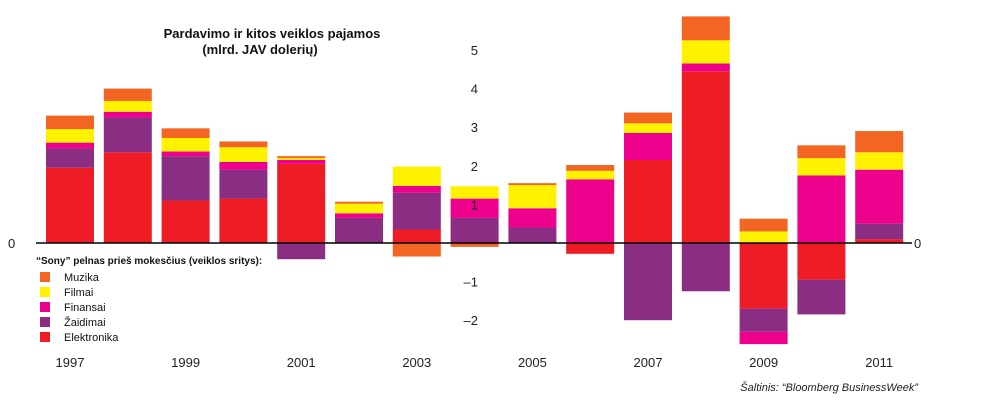  What do you see at coordinates (590, 175) in the screenshot?
I see `bar-segment-filmai-2006` at bounding box center [590, 175].